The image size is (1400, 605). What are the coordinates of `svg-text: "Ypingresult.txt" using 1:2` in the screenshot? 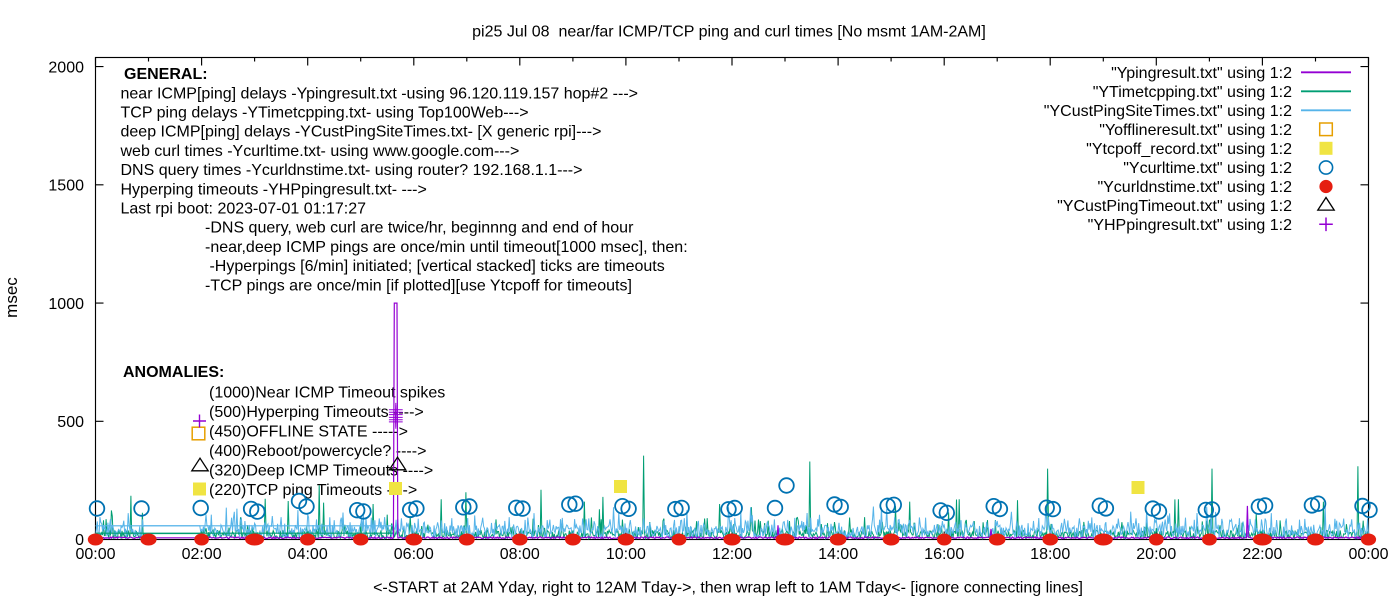 It's located at (1201, 73).